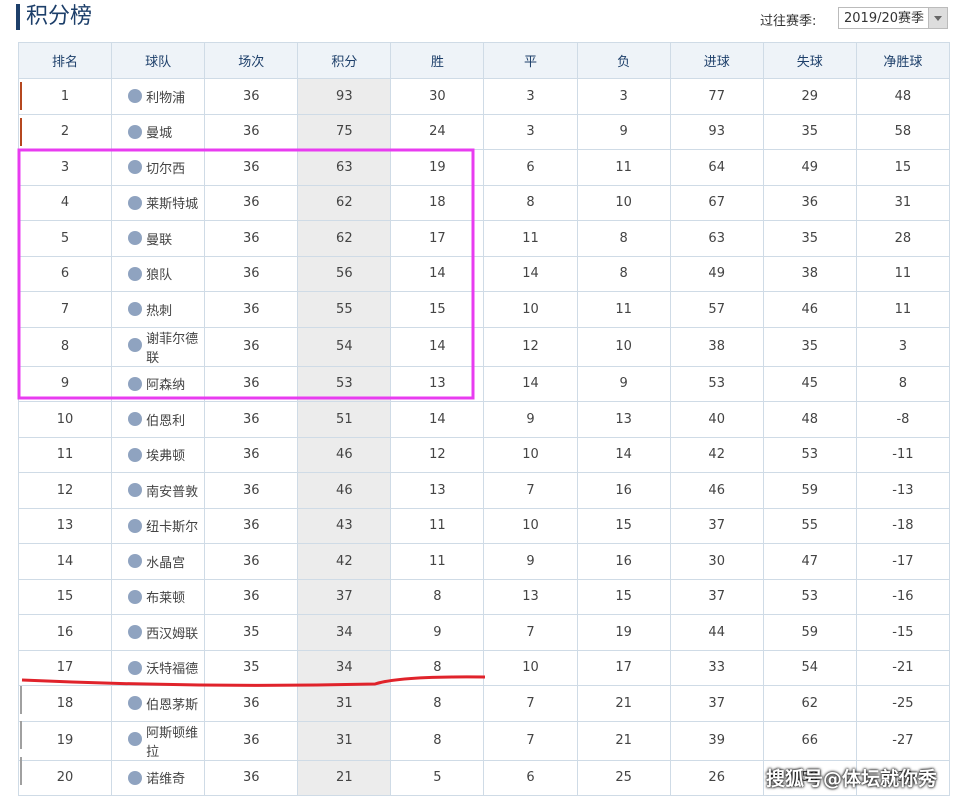 The image size is (960, 798). Describe the element at coordinates (172, 705) in the screenshot. I see `team-label: 伯恩茅斯` at that location.